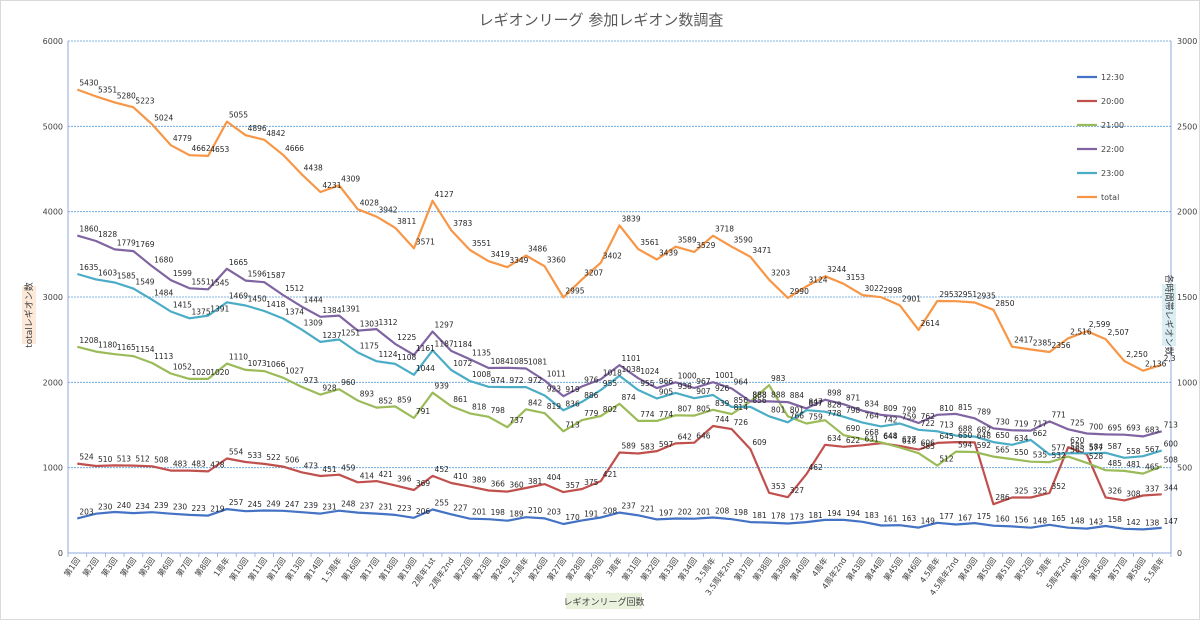 This screenshot has height=621, width=1200. Describe the element at coordinates (442, 502) in the screenshot. I see `data-label: 255` at that location.